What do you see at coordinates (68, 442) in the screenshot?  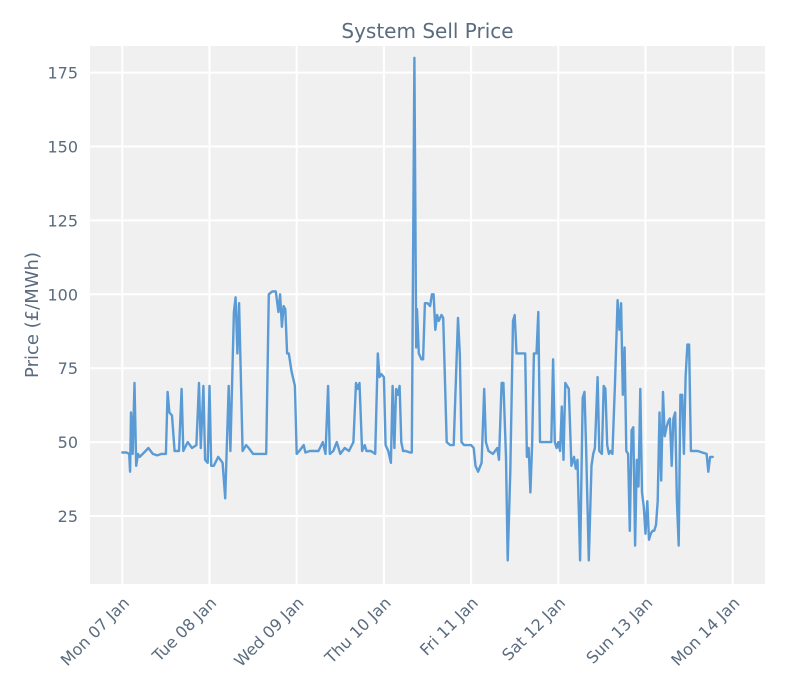 I see `y-tick-label: 50` at bounding box center [68, 442].